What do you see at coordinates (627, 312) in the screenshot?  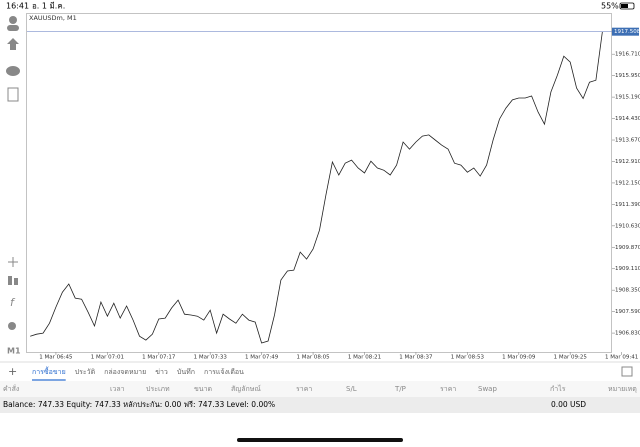 I see `y-tick-label: 1907.590` at bounding box center [627, 312].